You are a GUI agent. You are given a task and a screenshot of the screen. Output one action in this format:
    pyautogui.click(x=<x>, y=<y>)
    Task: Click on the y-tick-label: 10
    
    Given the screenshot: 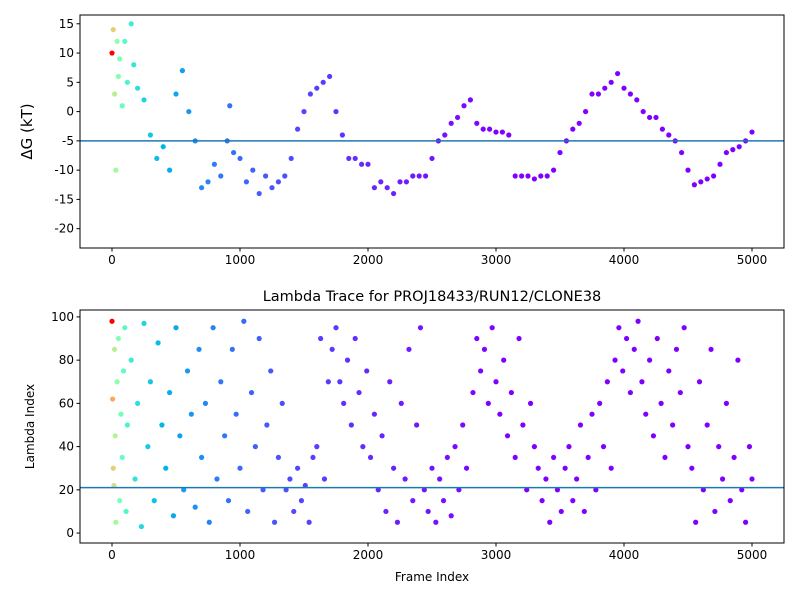 What is the action you would take?
    pyautogui.click(x=66, y=53)
    